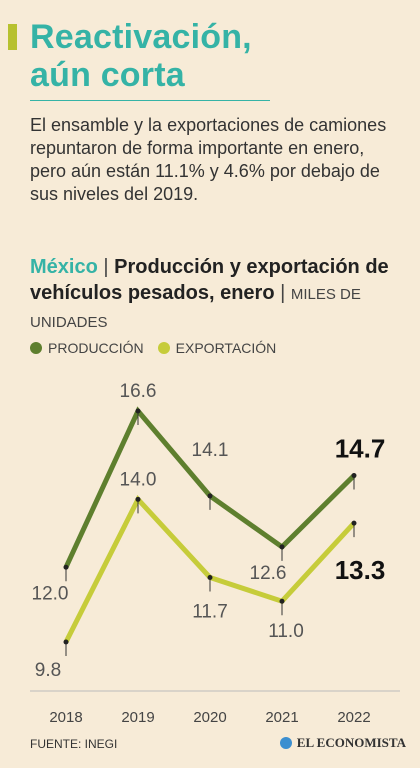  I want to click on production-data-label: 14.7, so click(360, 449).